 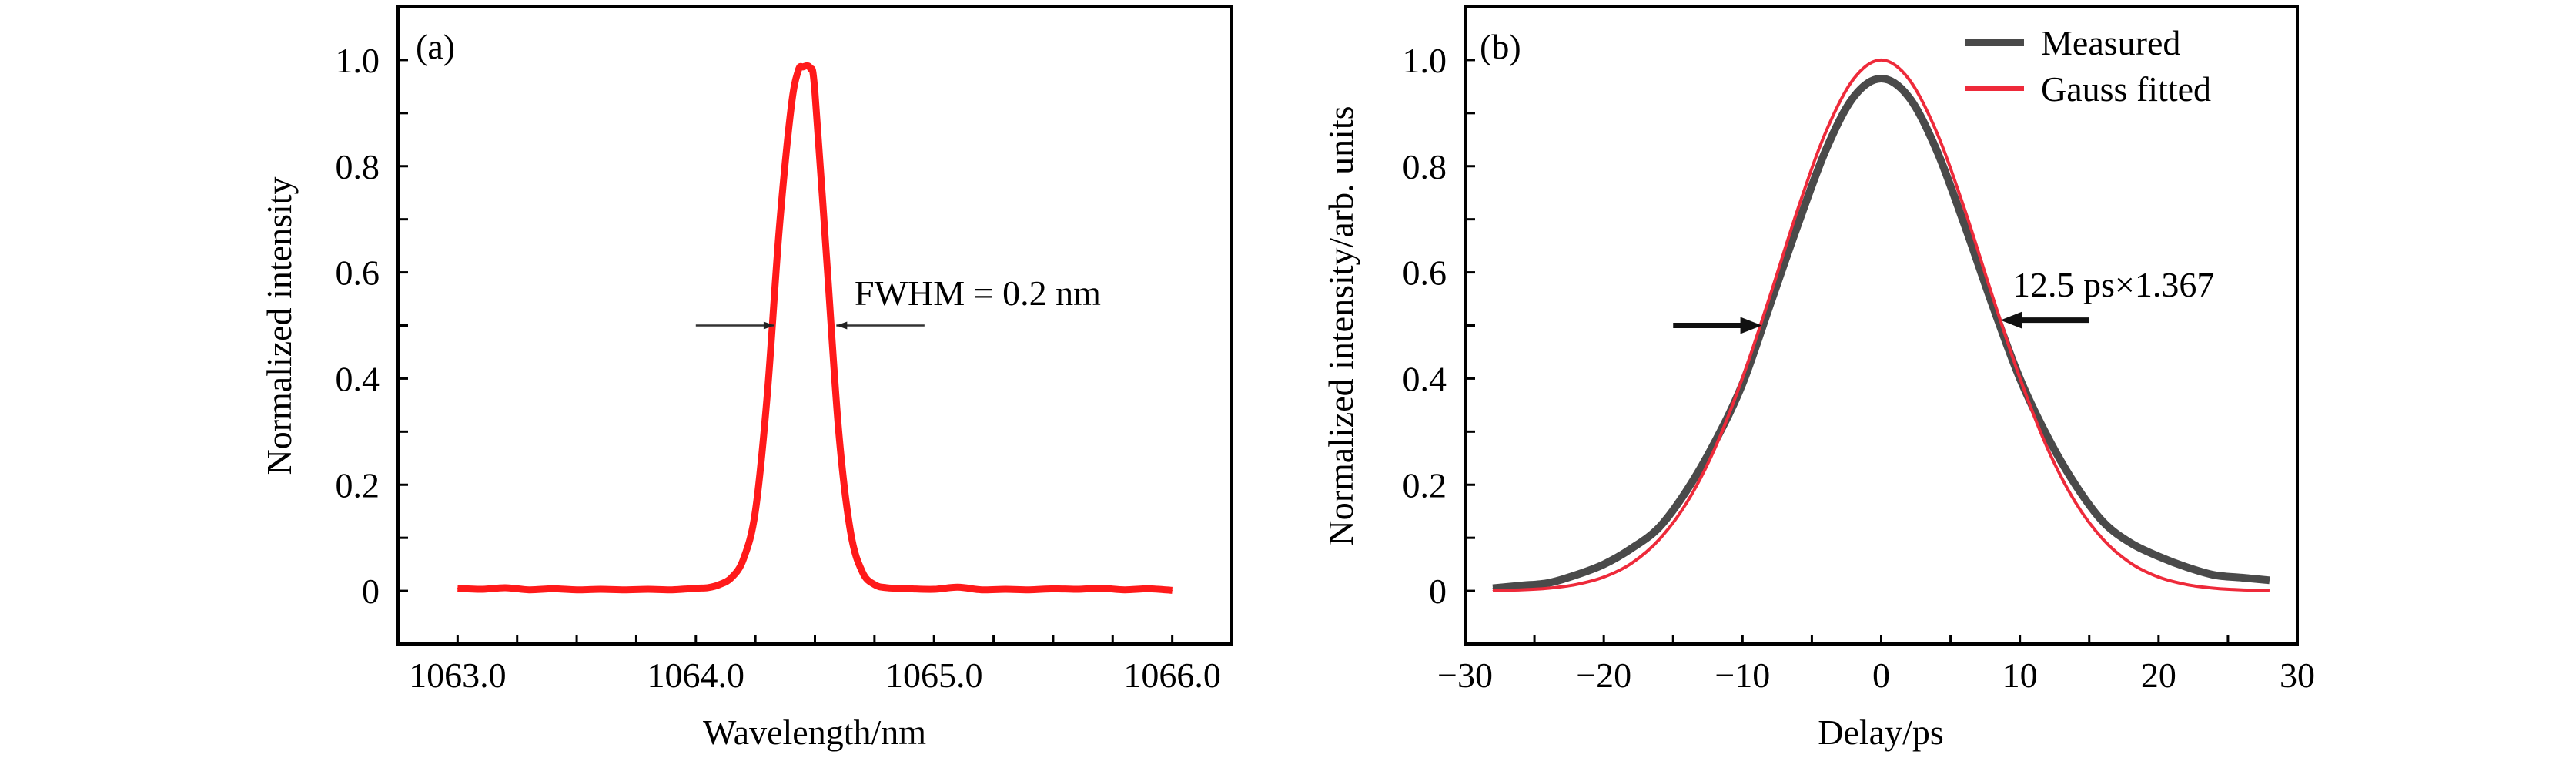 What do you see at coordinates (458, 676) in the screenshot?
I see `x-tick-label: 1063.0` at bounding box center [458, 676].